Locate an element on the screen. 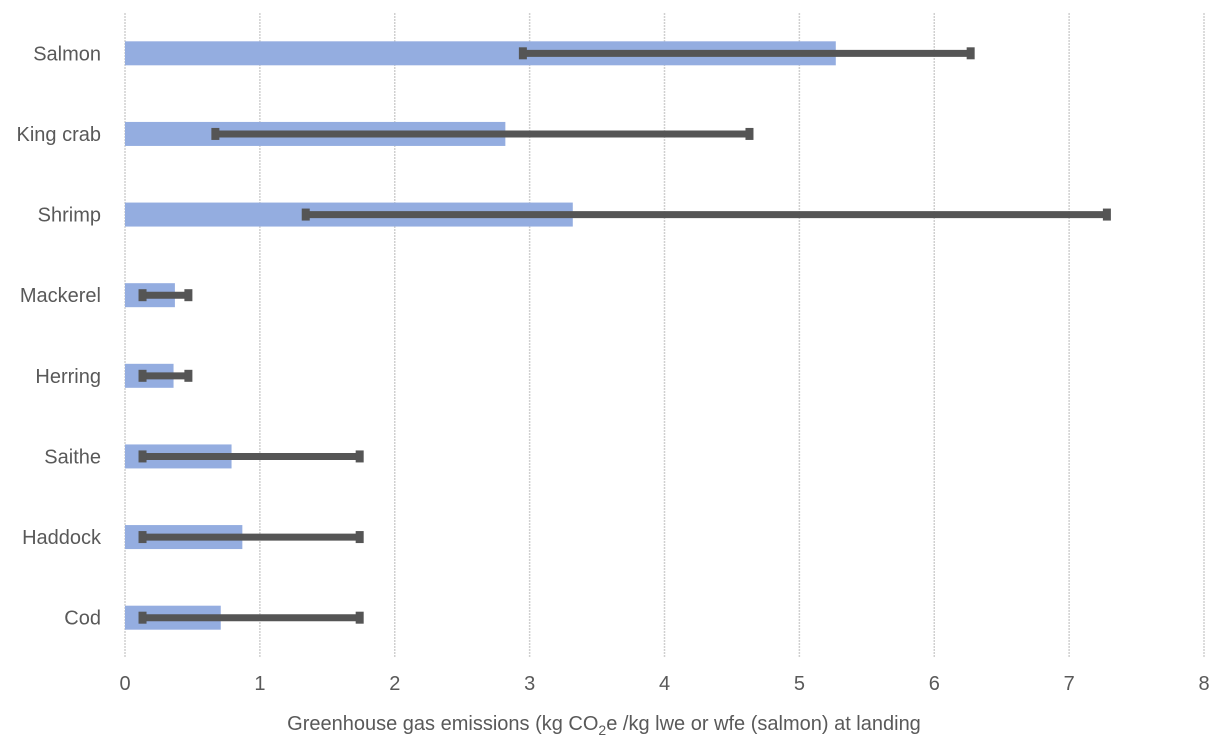 The width and height of the screenshot is (1211, 740). category-label: Cod is located at coordinates (82, 619).